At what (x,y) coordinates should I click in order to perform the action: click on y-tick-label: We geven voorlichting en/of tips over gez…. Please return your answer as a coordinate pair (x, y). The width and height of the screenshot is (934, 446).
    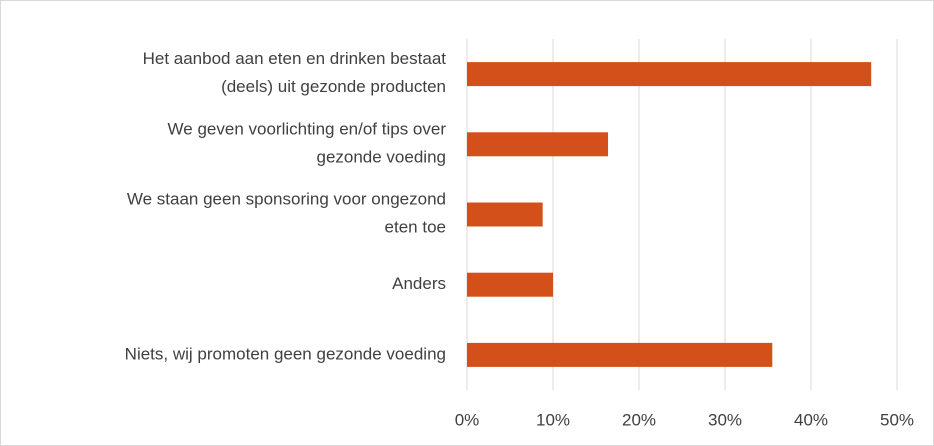
    Looking at the image, I should click on (307, 143).